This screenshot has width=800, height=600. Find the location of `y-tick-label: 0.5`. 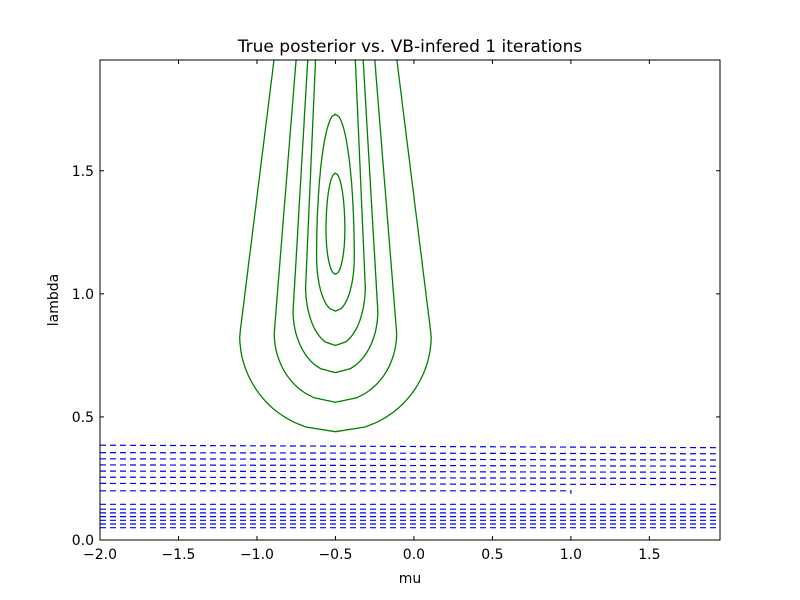

y-tick-label: 0.5 is located at coordinates (83, 418).